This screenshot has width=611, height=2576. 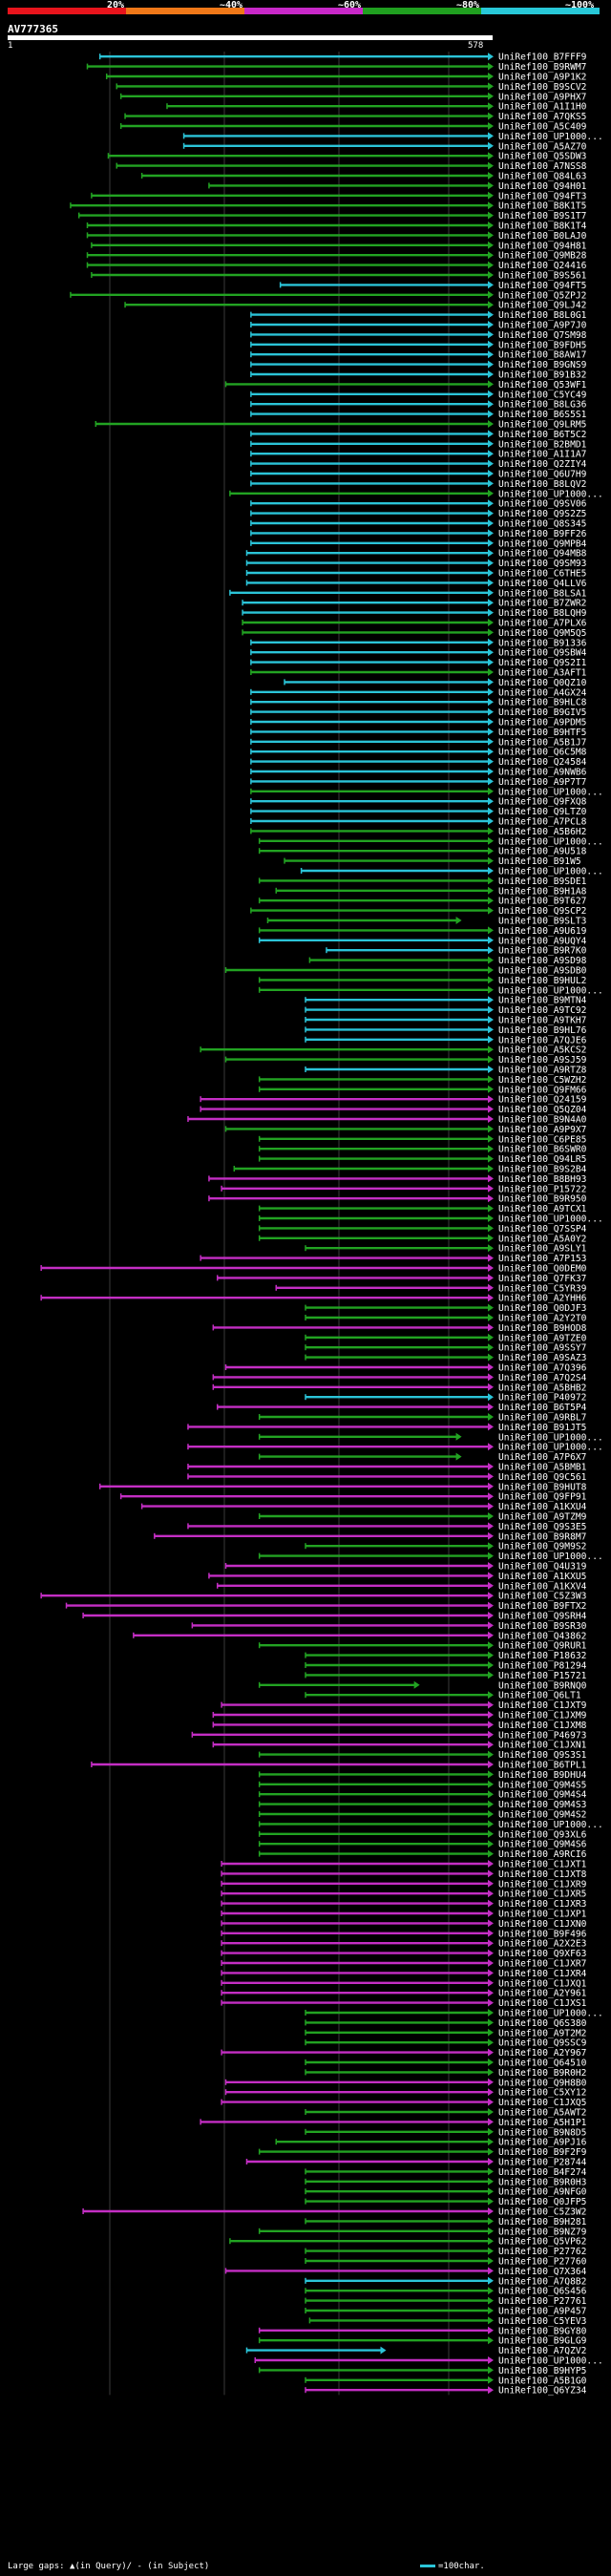 What do you see at coordinates (542, 891) in the screenshot?
I see `hit-label: UniRef100_B9H1A8` at bounding box center [542, 891].